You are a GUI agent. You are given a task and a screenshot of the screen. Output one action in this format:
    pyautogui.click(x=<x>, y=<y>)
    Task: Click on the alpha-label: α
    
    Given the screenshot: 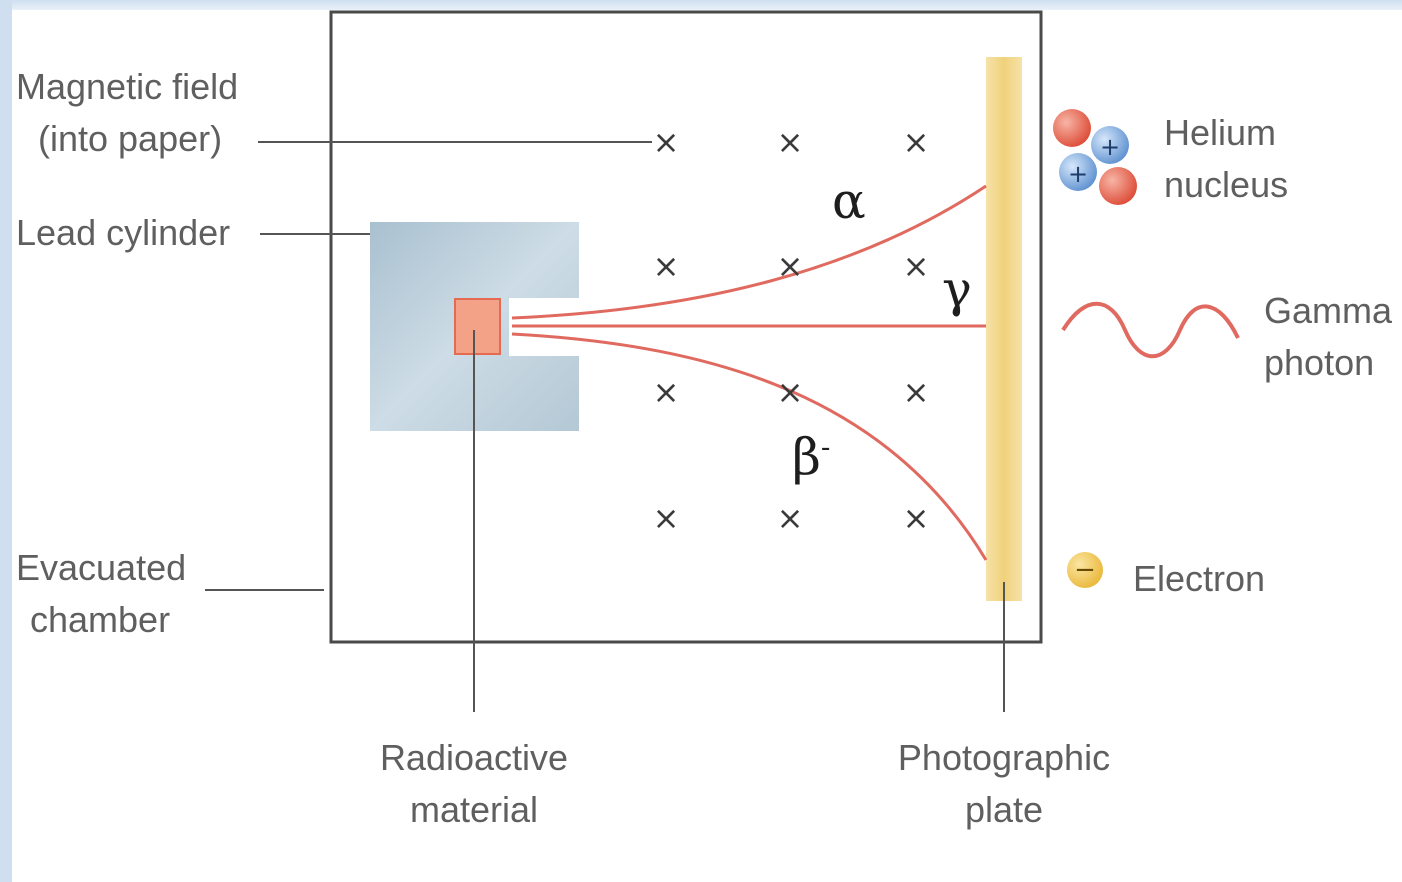 What is the action you would take?
    pyautogui.click(x=849, y=201)
    